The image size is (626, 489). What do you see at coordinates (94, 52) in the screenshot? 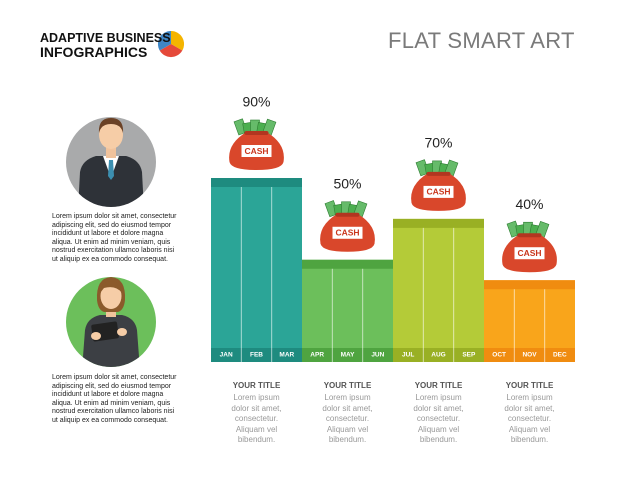
I see `brand-line-2: INFOGRAPHICS` at bounding box center [94, 52].